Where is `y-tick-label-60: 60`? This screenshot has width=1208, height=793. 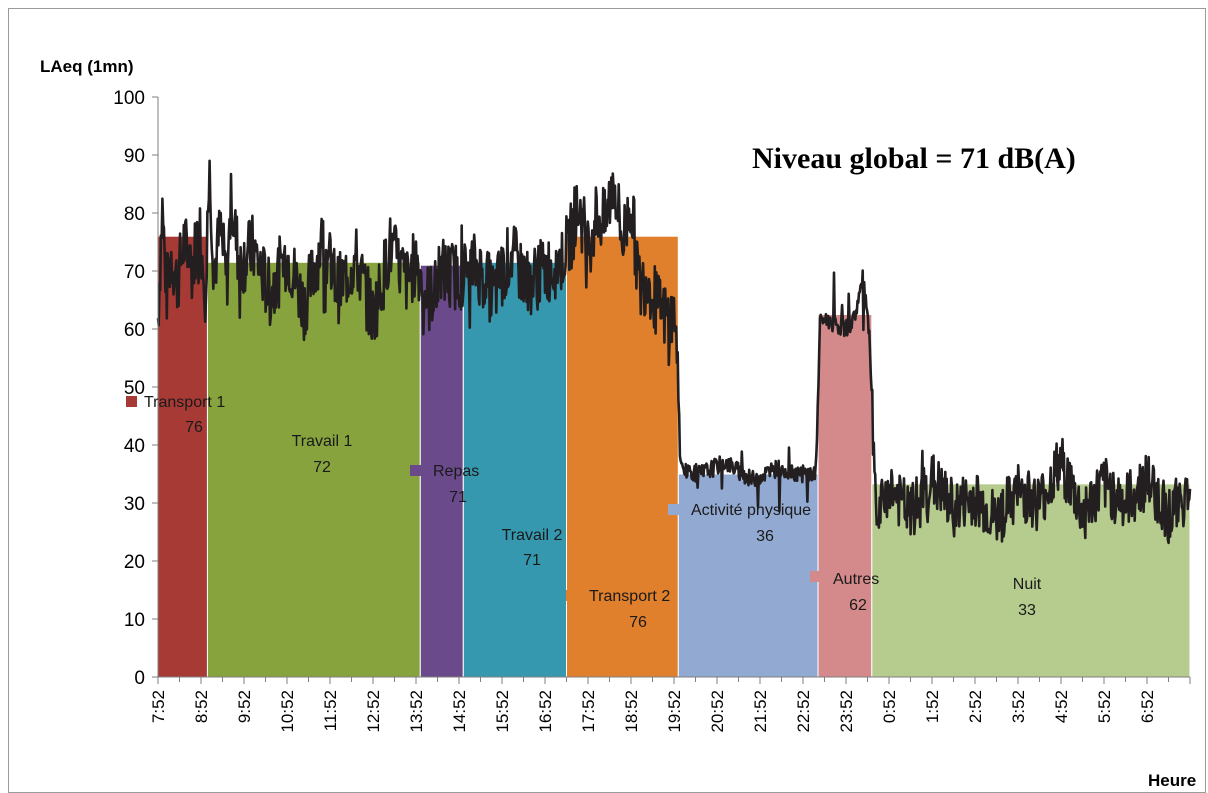 y-tick-label-60: 60 is located at coordinates (134, 330).